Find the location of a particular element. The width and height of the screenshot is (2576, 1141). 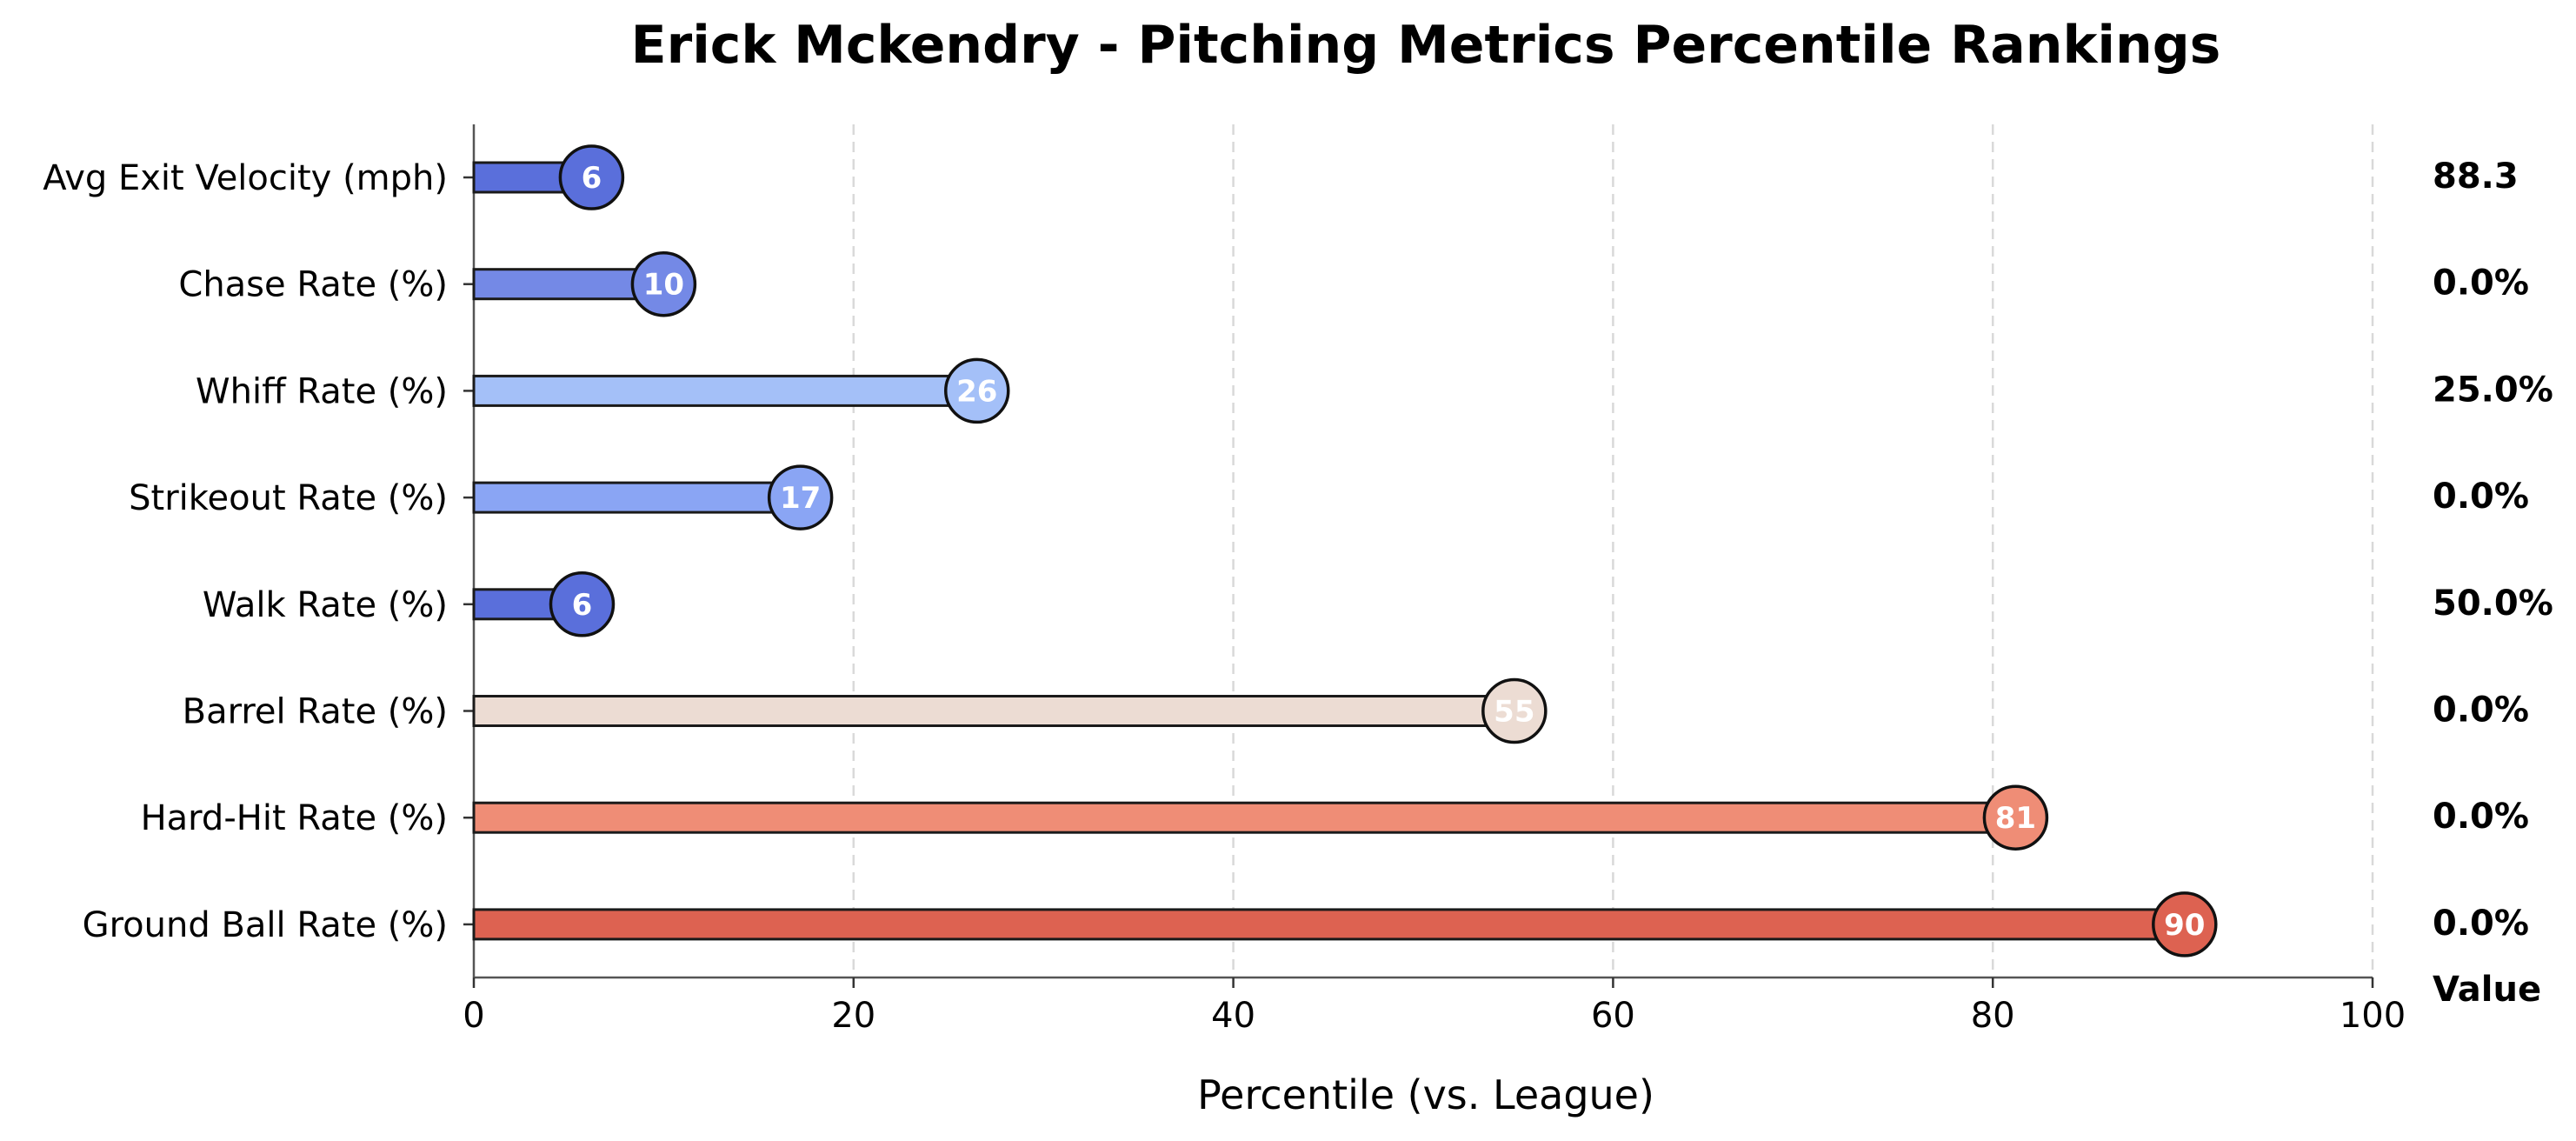

x-tick-label: 0 is located at coordinates (473, 1016).